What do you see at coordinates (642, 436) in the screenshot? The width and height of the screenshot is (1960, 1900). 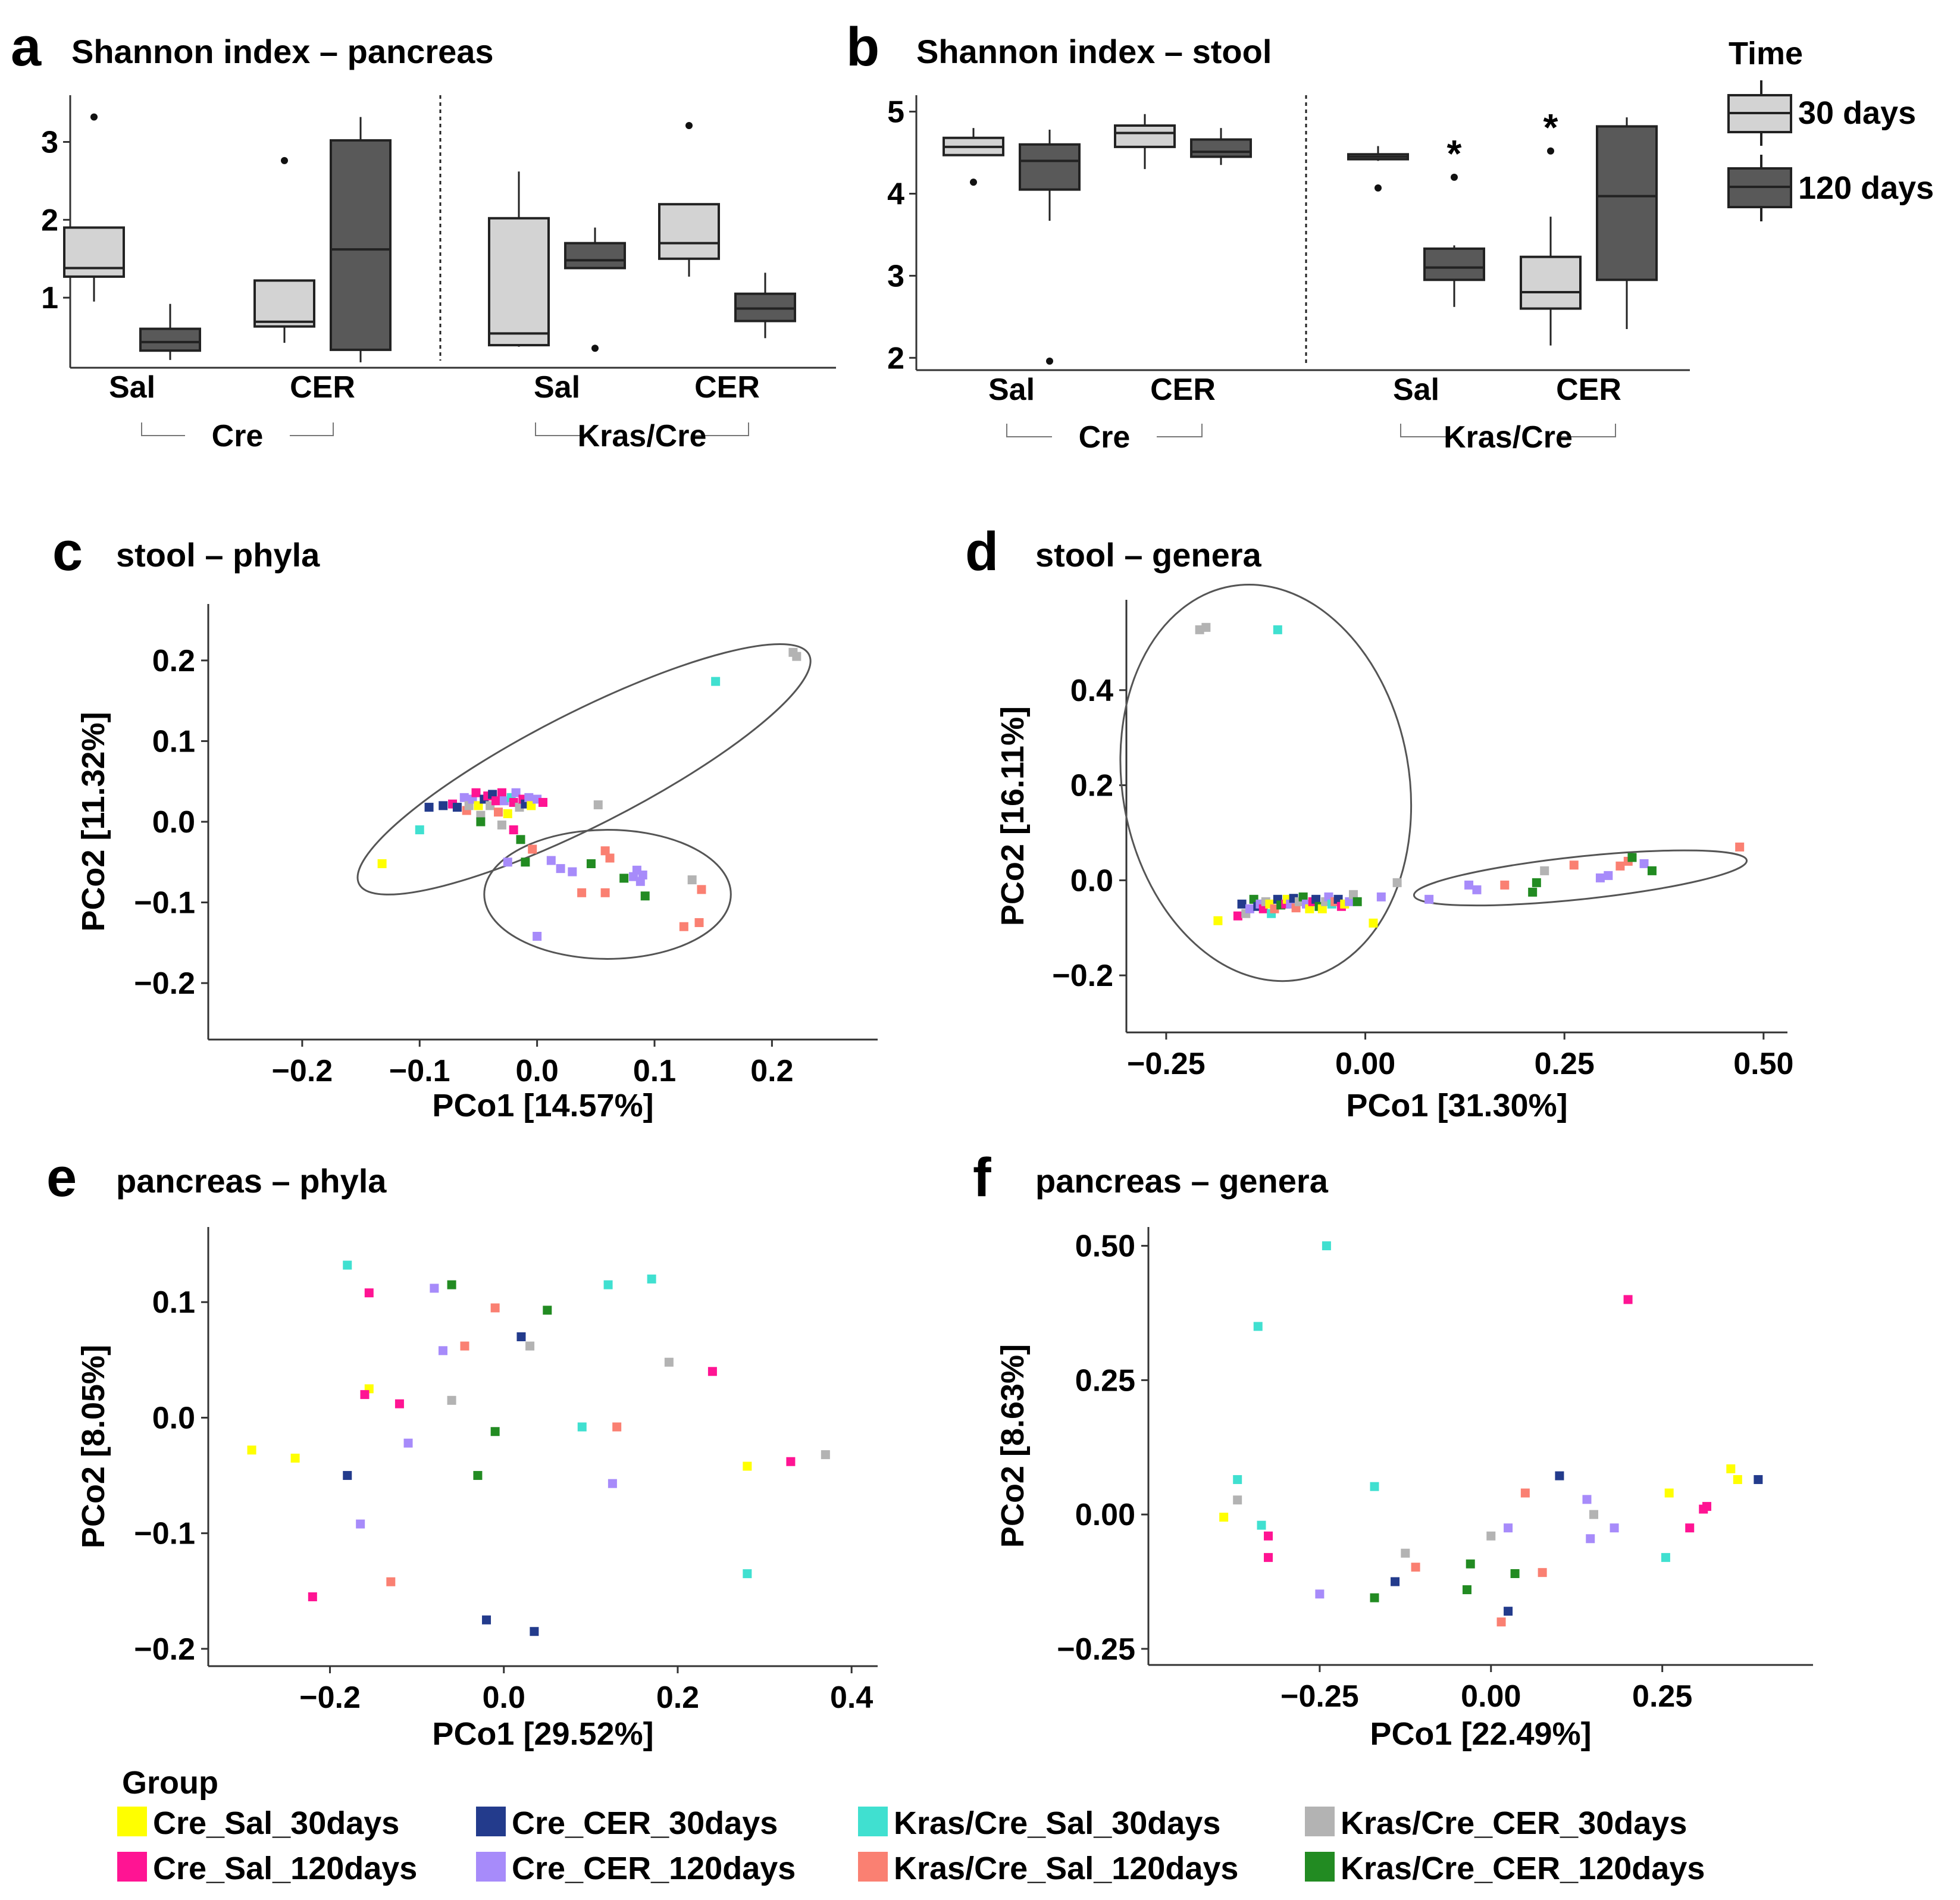 I see `group-label: Kras/Cre` at bounding box center [642, 436].